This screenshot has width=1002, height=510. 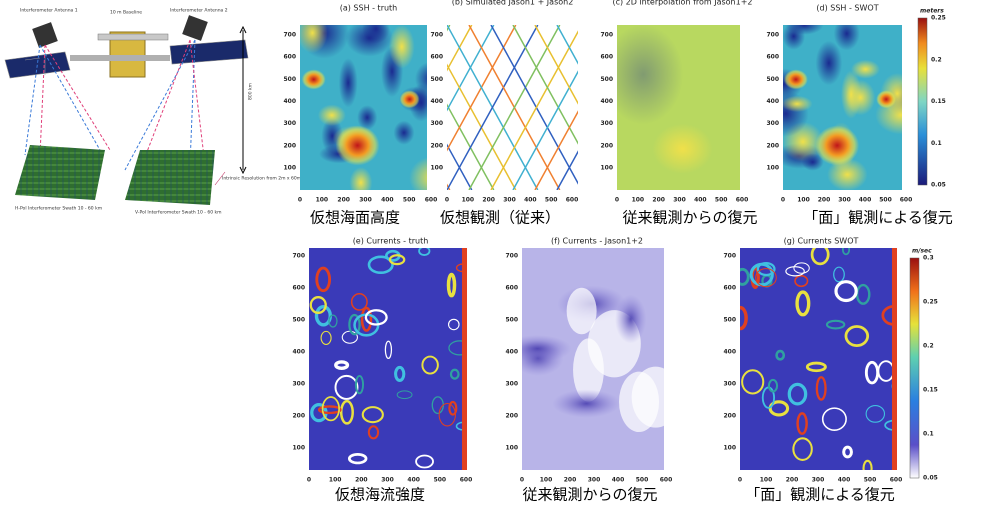 What do you see at coordinates (932, 11) in the screenshot?
I see `colorbar-unit: meters` at bounding box center [932, 11].